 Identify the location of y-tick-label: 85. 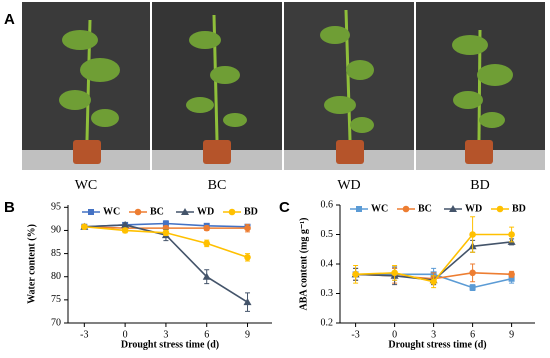
(56, 253).